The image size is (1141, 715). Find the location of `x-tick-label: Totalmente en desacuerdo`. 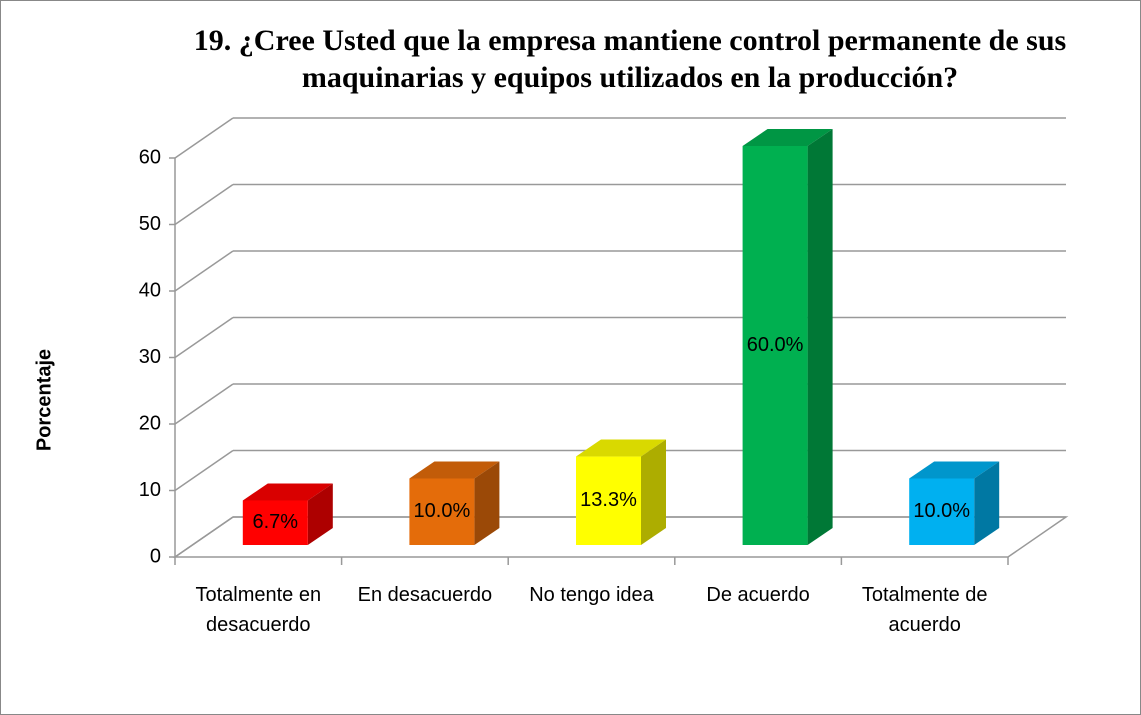

x-tick-label: Totalmente en desacuerdo is located at coordinates (258, 610).